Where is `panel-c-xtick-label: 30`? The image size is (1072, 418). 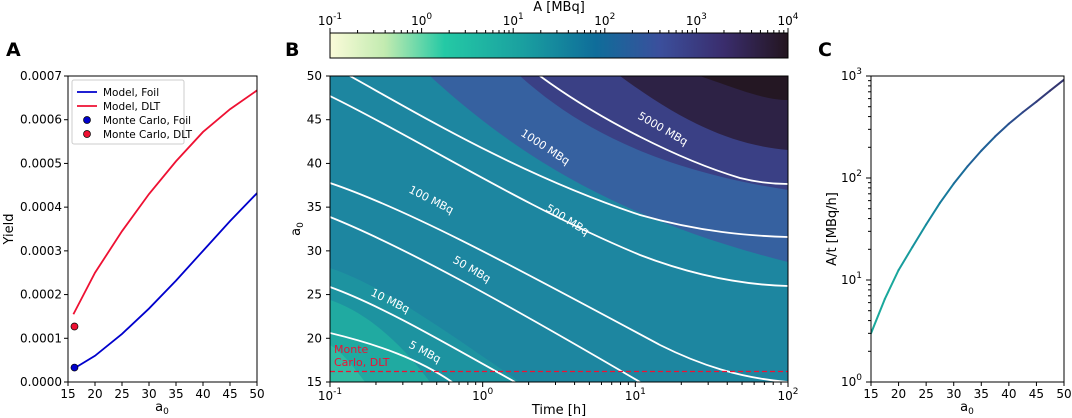
panel-c-xtick-label: 30 is located at coordinates (953, 394).